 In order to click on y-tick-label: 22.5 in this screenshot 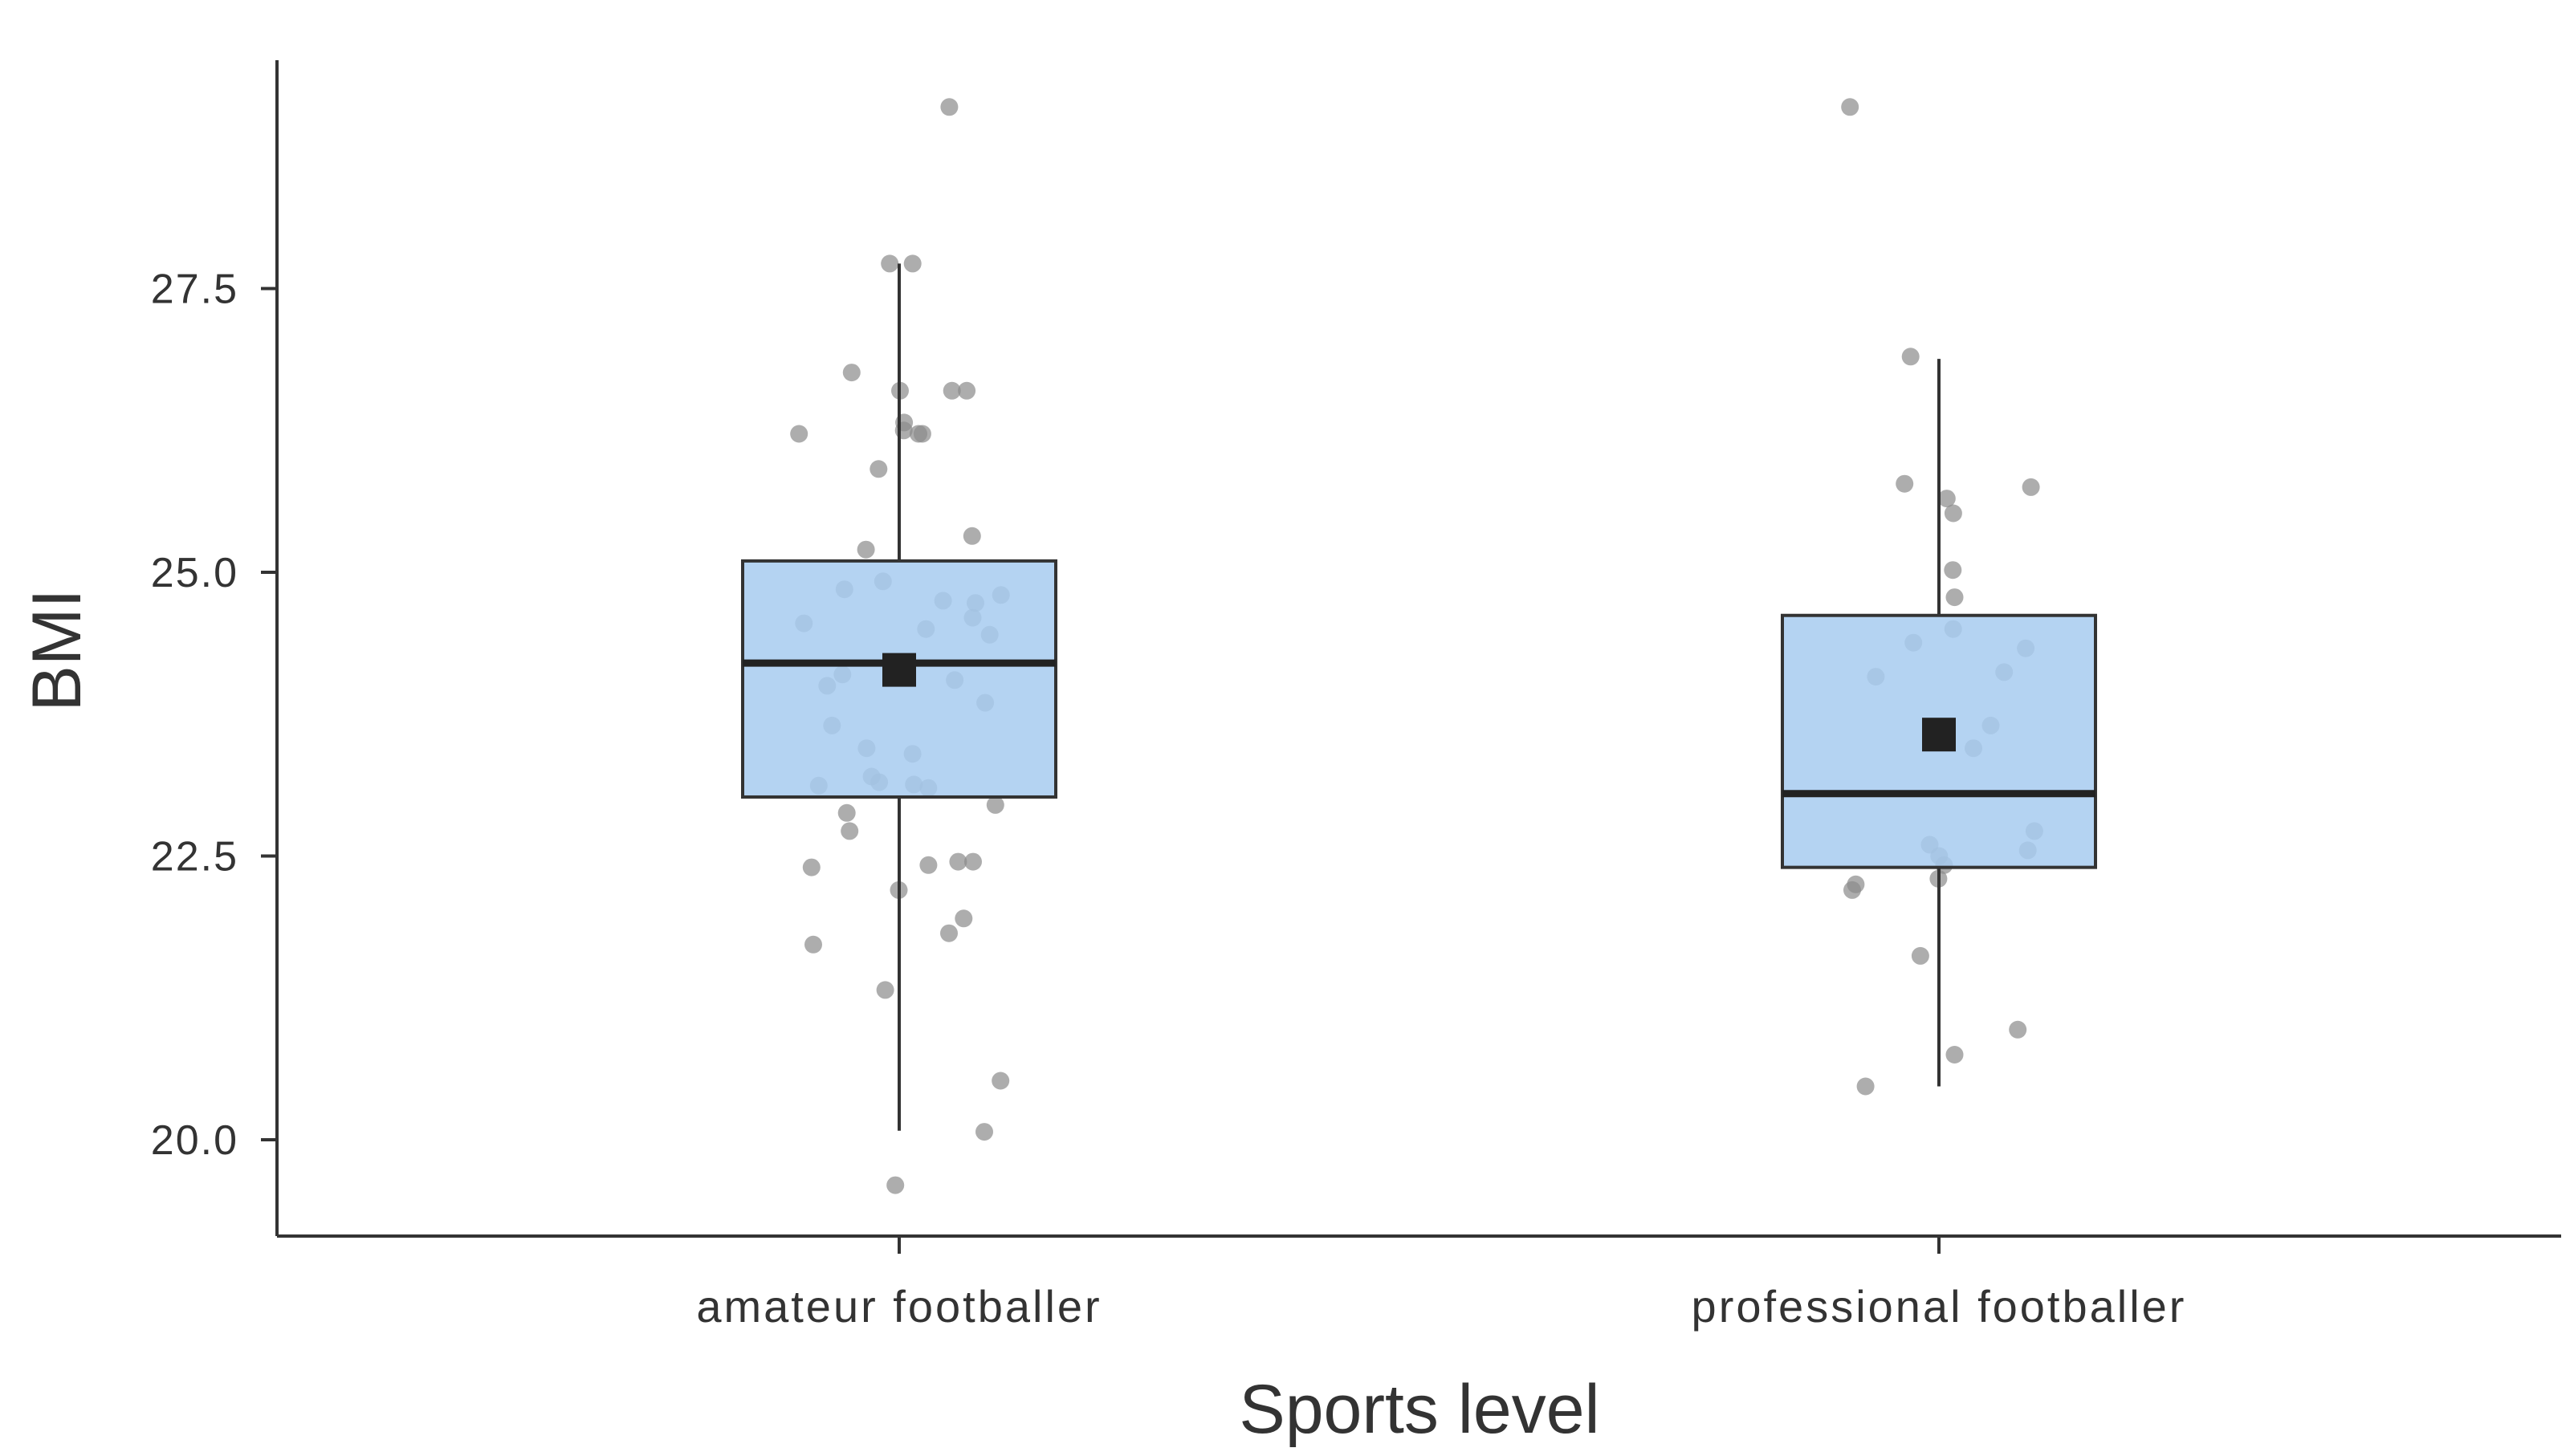, I will do `click(194, 858)`.